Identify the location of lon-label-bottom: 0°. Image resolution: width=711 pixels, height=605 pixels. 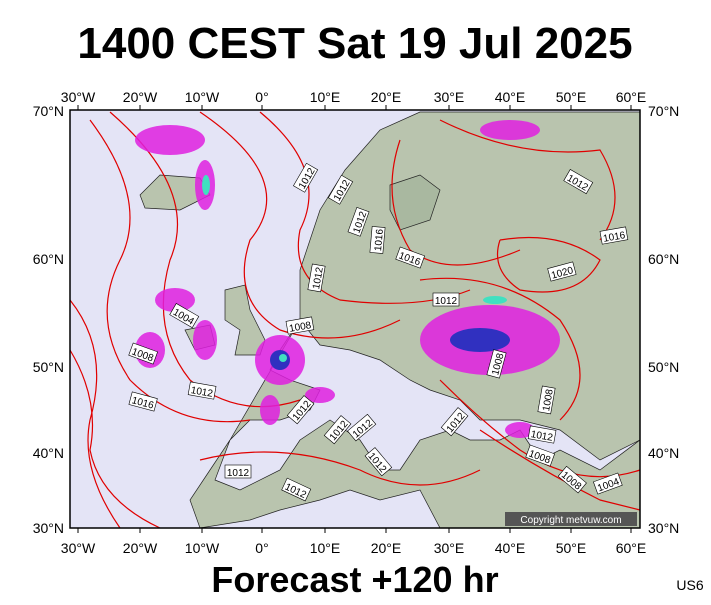
(261, 548).